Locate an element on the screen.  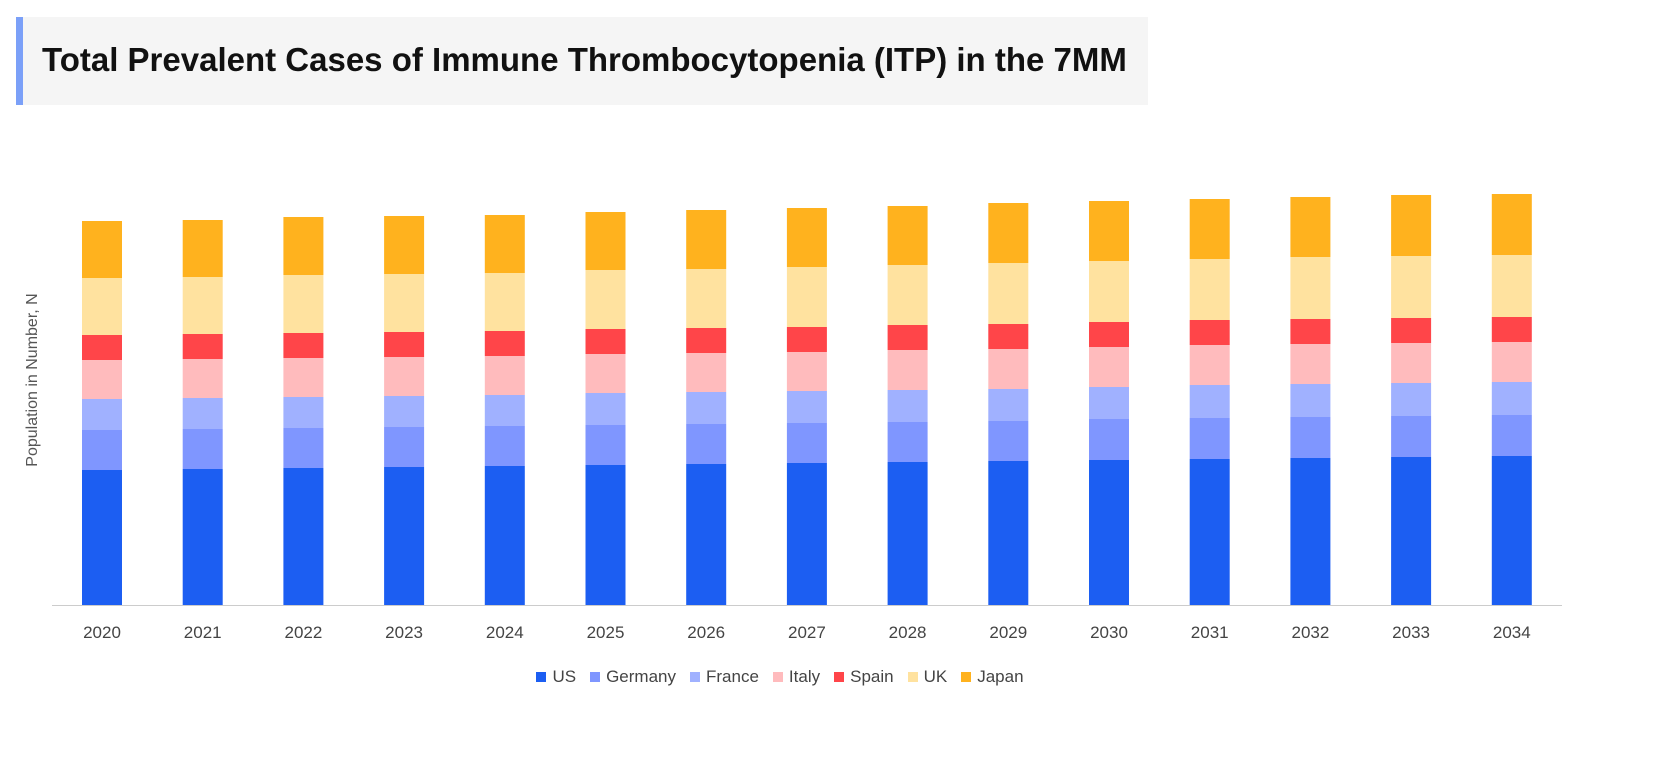
bar-segment-japan-2023 is located at coordinates (404, 245).